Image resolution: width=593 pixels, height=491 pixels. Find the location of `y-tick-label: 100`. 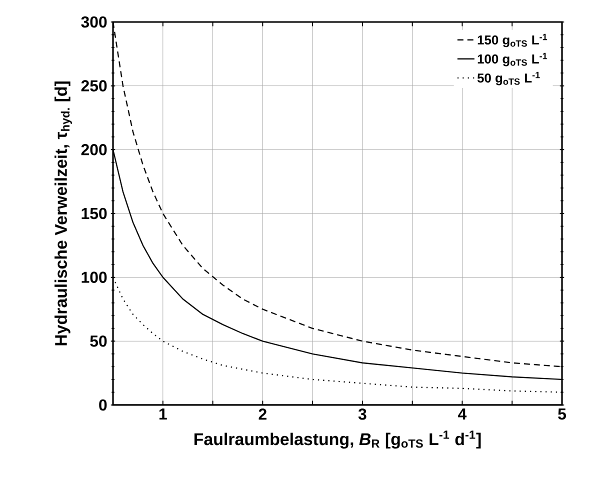

y-tick-label: 100 is located at coordinates (94, 277).